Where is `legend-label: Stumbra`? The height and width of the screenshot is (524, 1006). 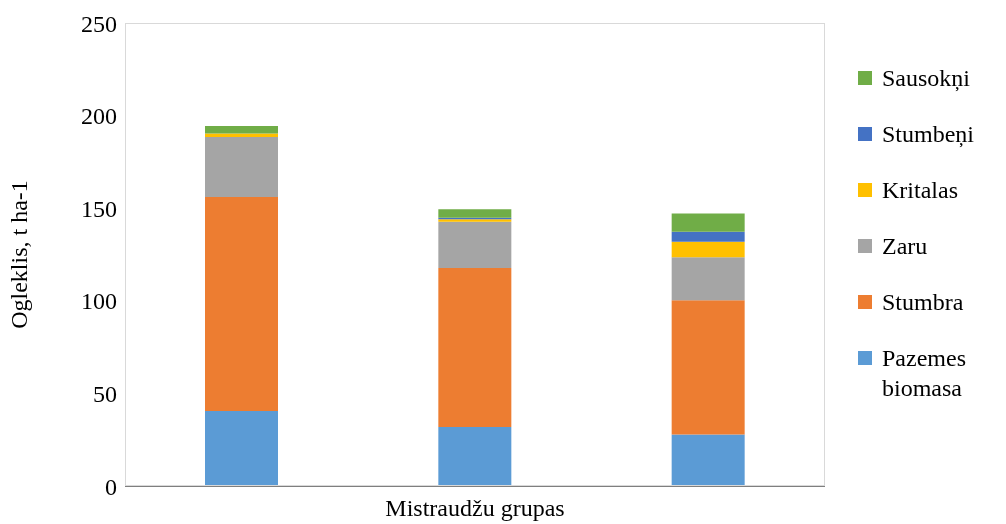
legend-label: Stumbra is located at coordinates (923, 302).